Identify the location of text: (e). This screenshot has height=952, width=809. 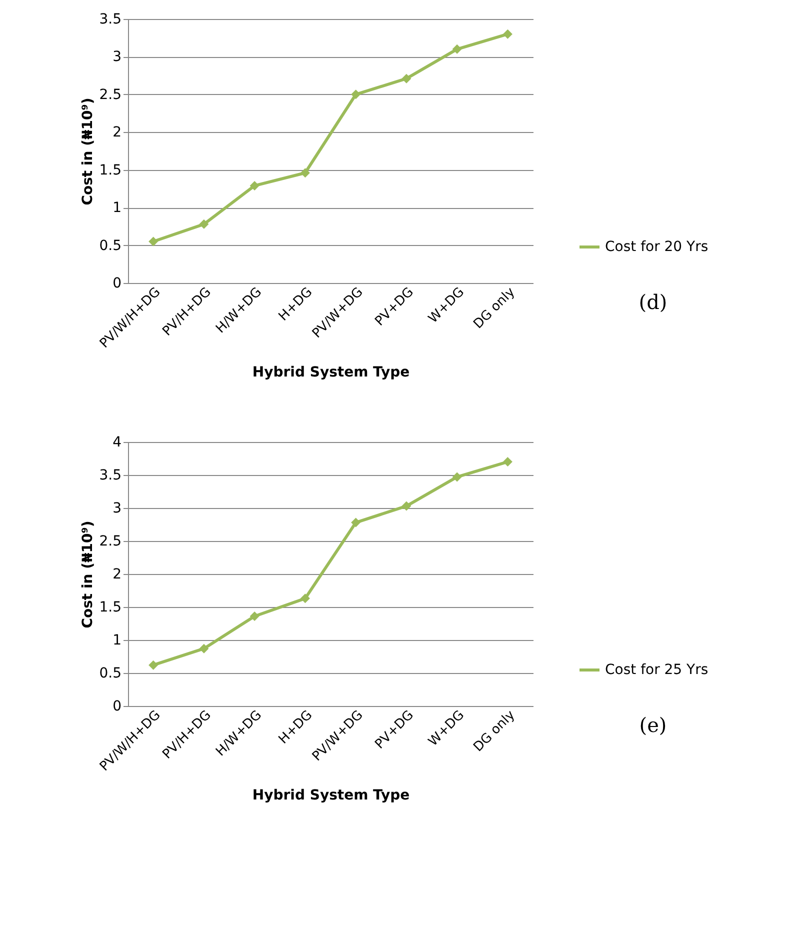
(653, 725).